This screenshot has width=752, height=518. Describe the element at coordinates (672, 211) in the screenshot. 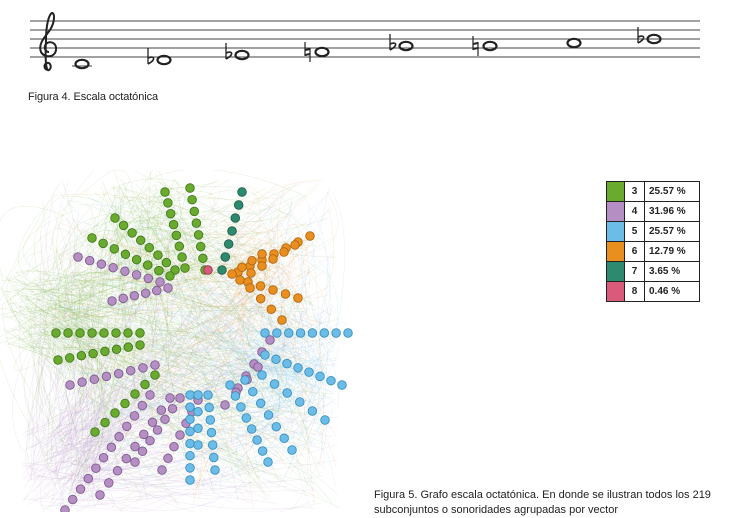

I see `legend-percent: 31.96 %` at that location.